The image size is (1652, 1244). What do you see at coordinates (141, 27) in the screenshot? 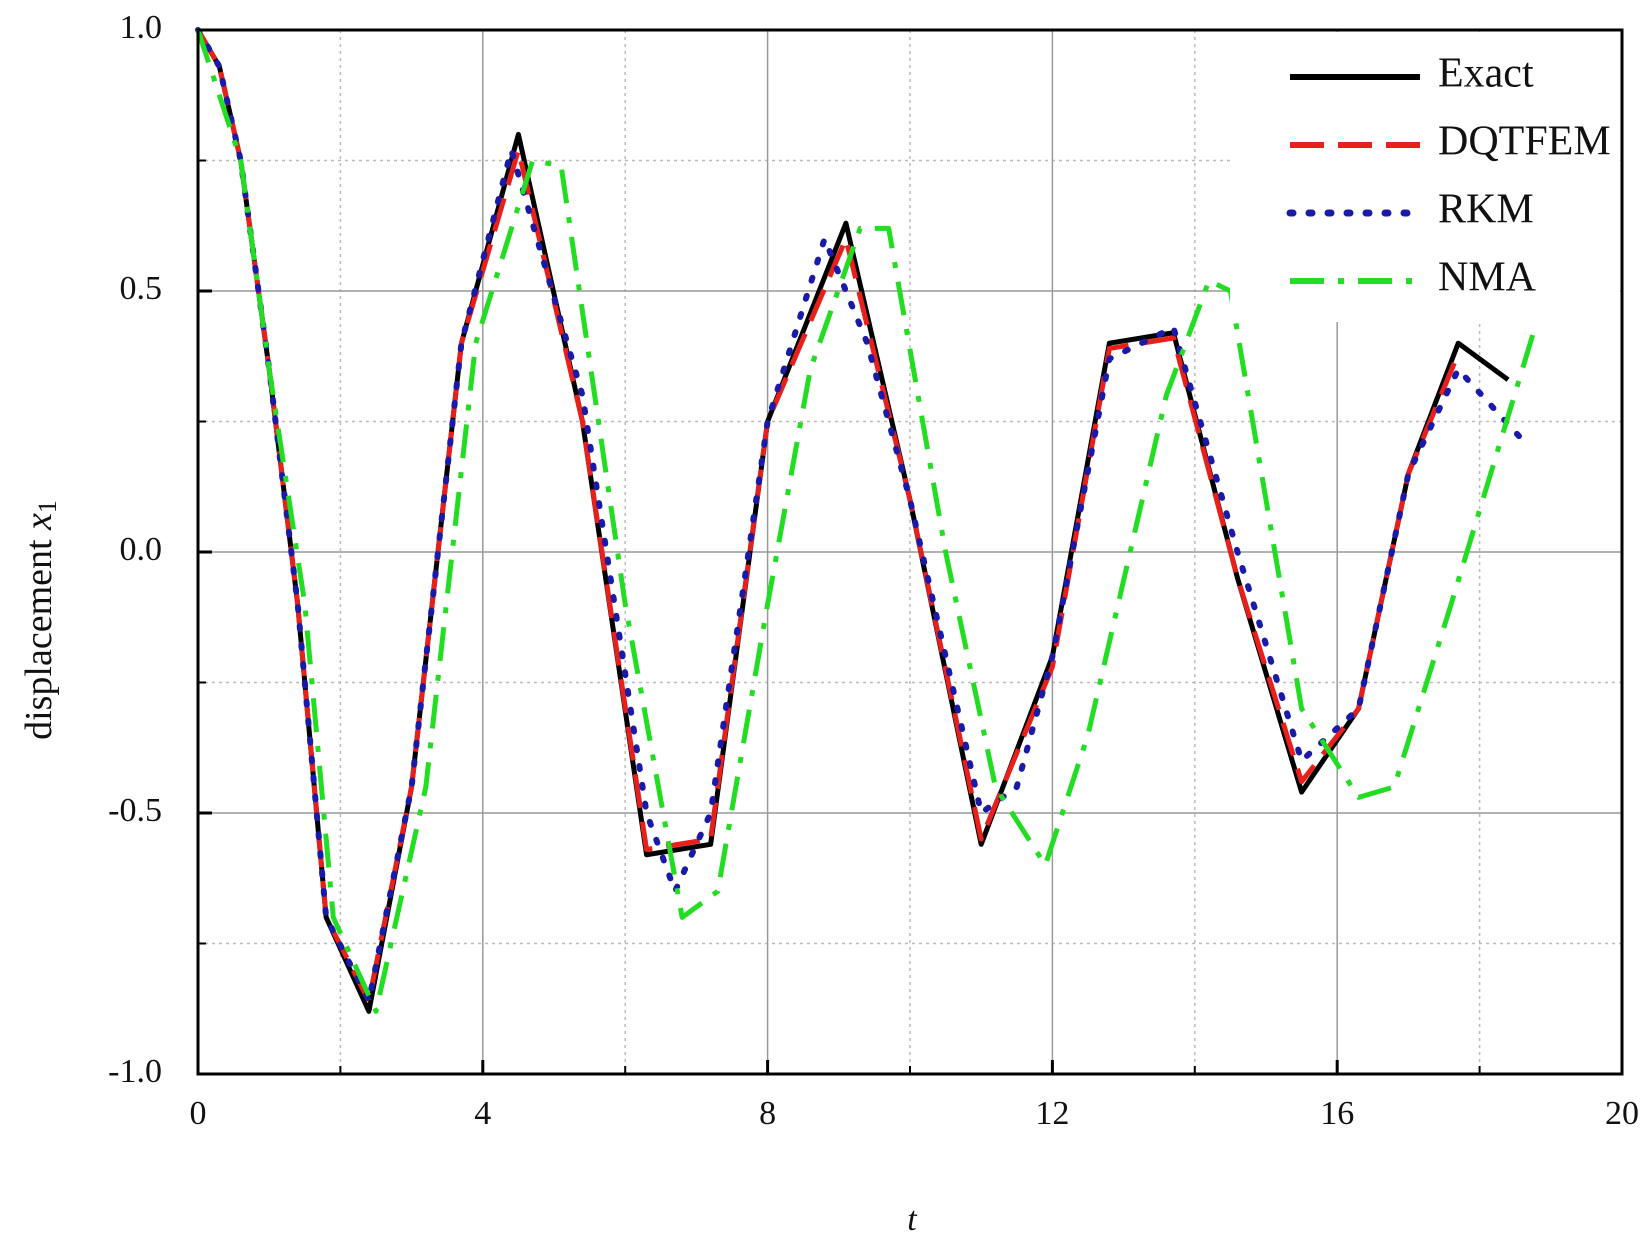
I see `y-tick-label: 1.0` at bounding box center [141, 27].